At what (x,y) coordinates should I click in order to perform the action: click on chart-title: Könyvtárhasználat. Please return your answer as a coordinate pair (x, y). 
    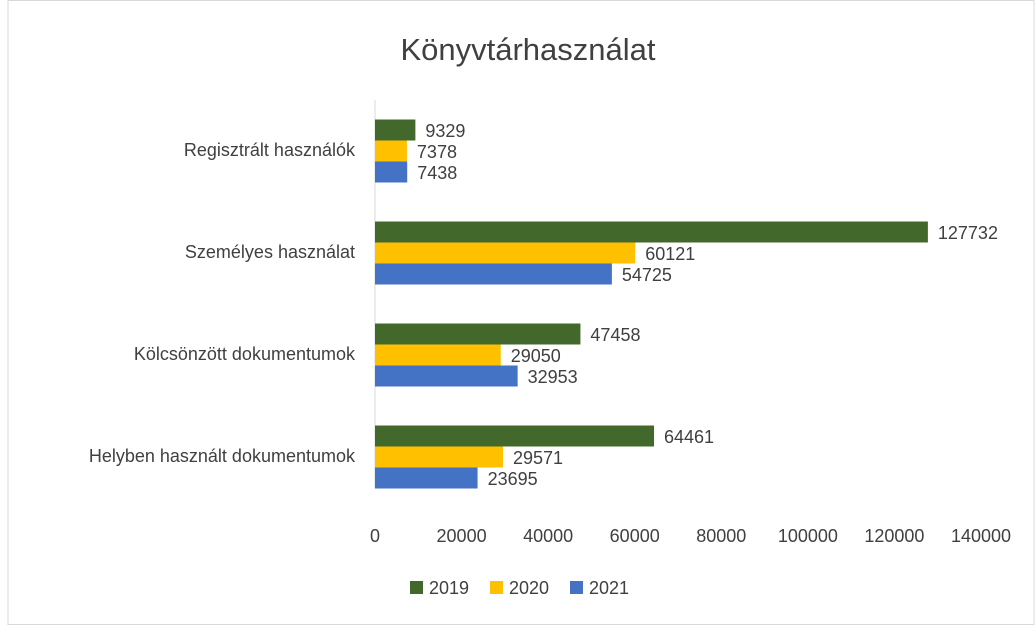
    Looking at the image, I should click on (527, 49).